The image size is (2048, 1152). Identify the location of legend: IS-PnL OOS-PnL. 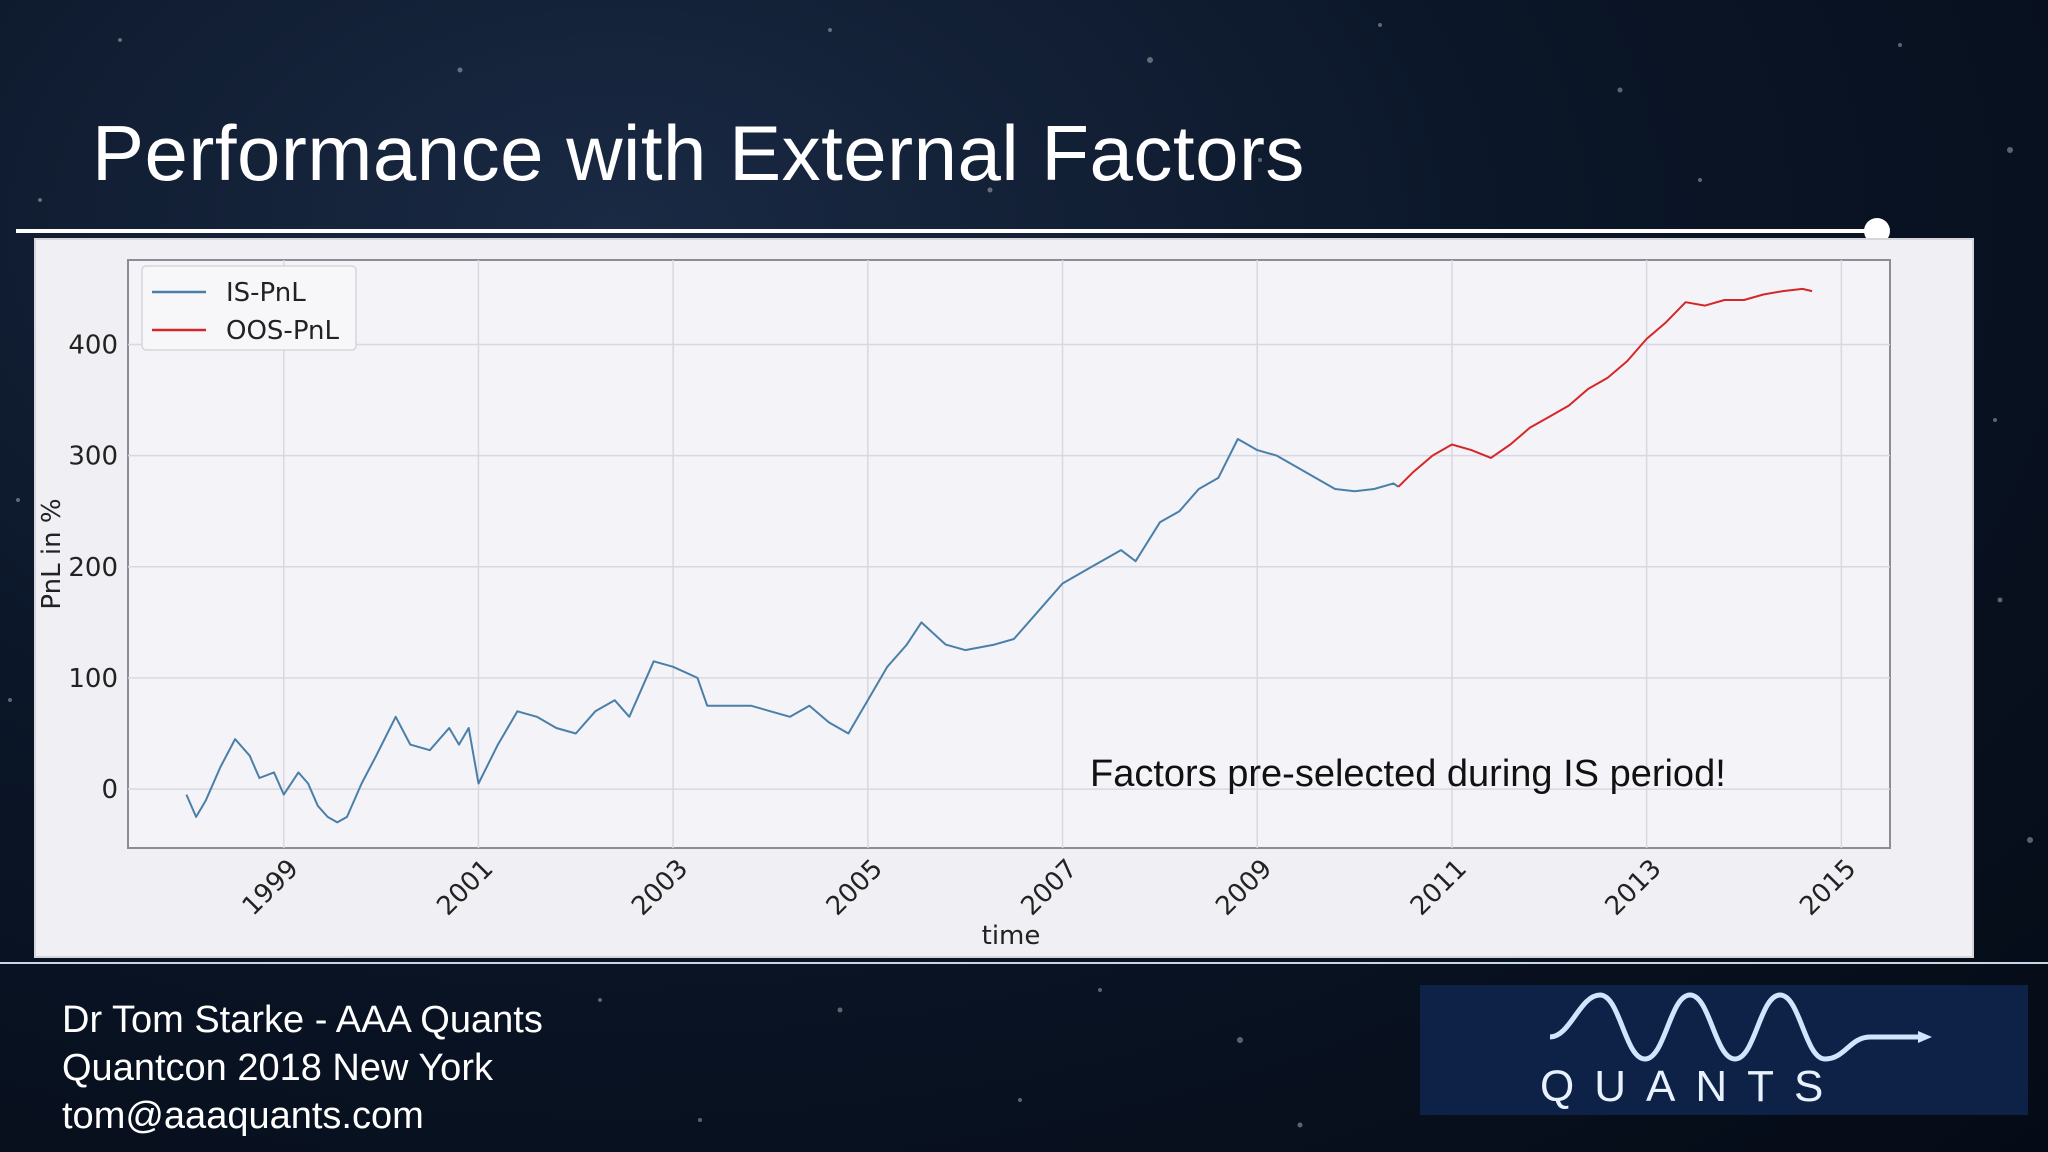
(249, 308).